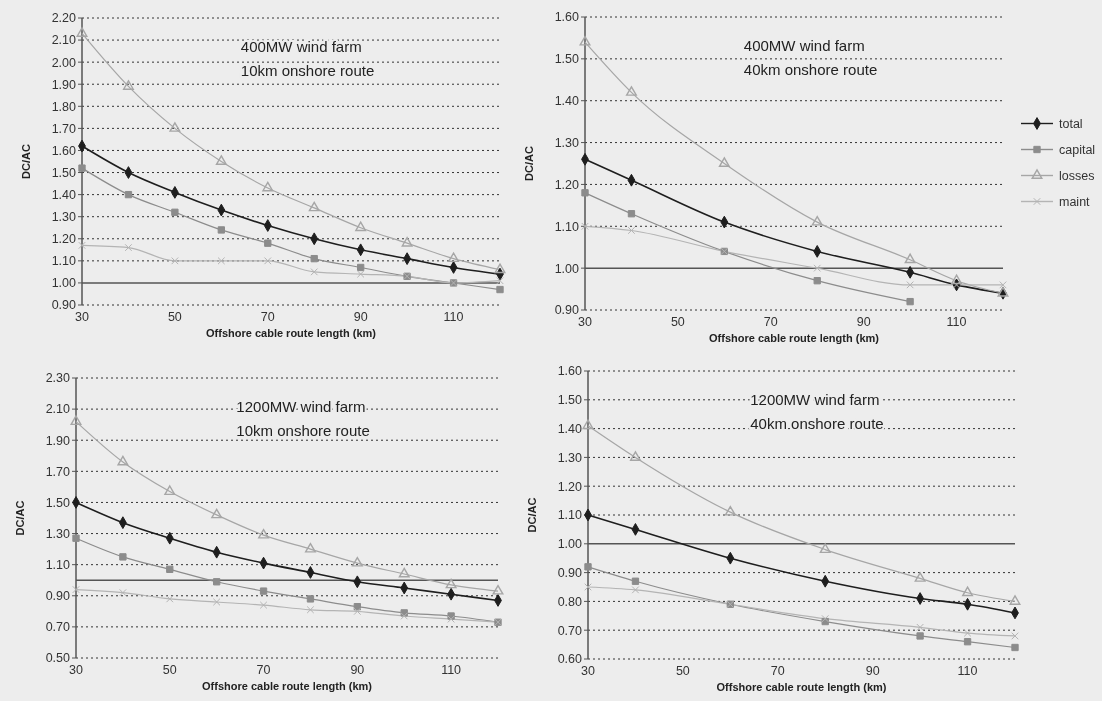  Describe the element at coordinates (64, 18) in the screenshot. I see `y-tick-label: 2.20` at that location.